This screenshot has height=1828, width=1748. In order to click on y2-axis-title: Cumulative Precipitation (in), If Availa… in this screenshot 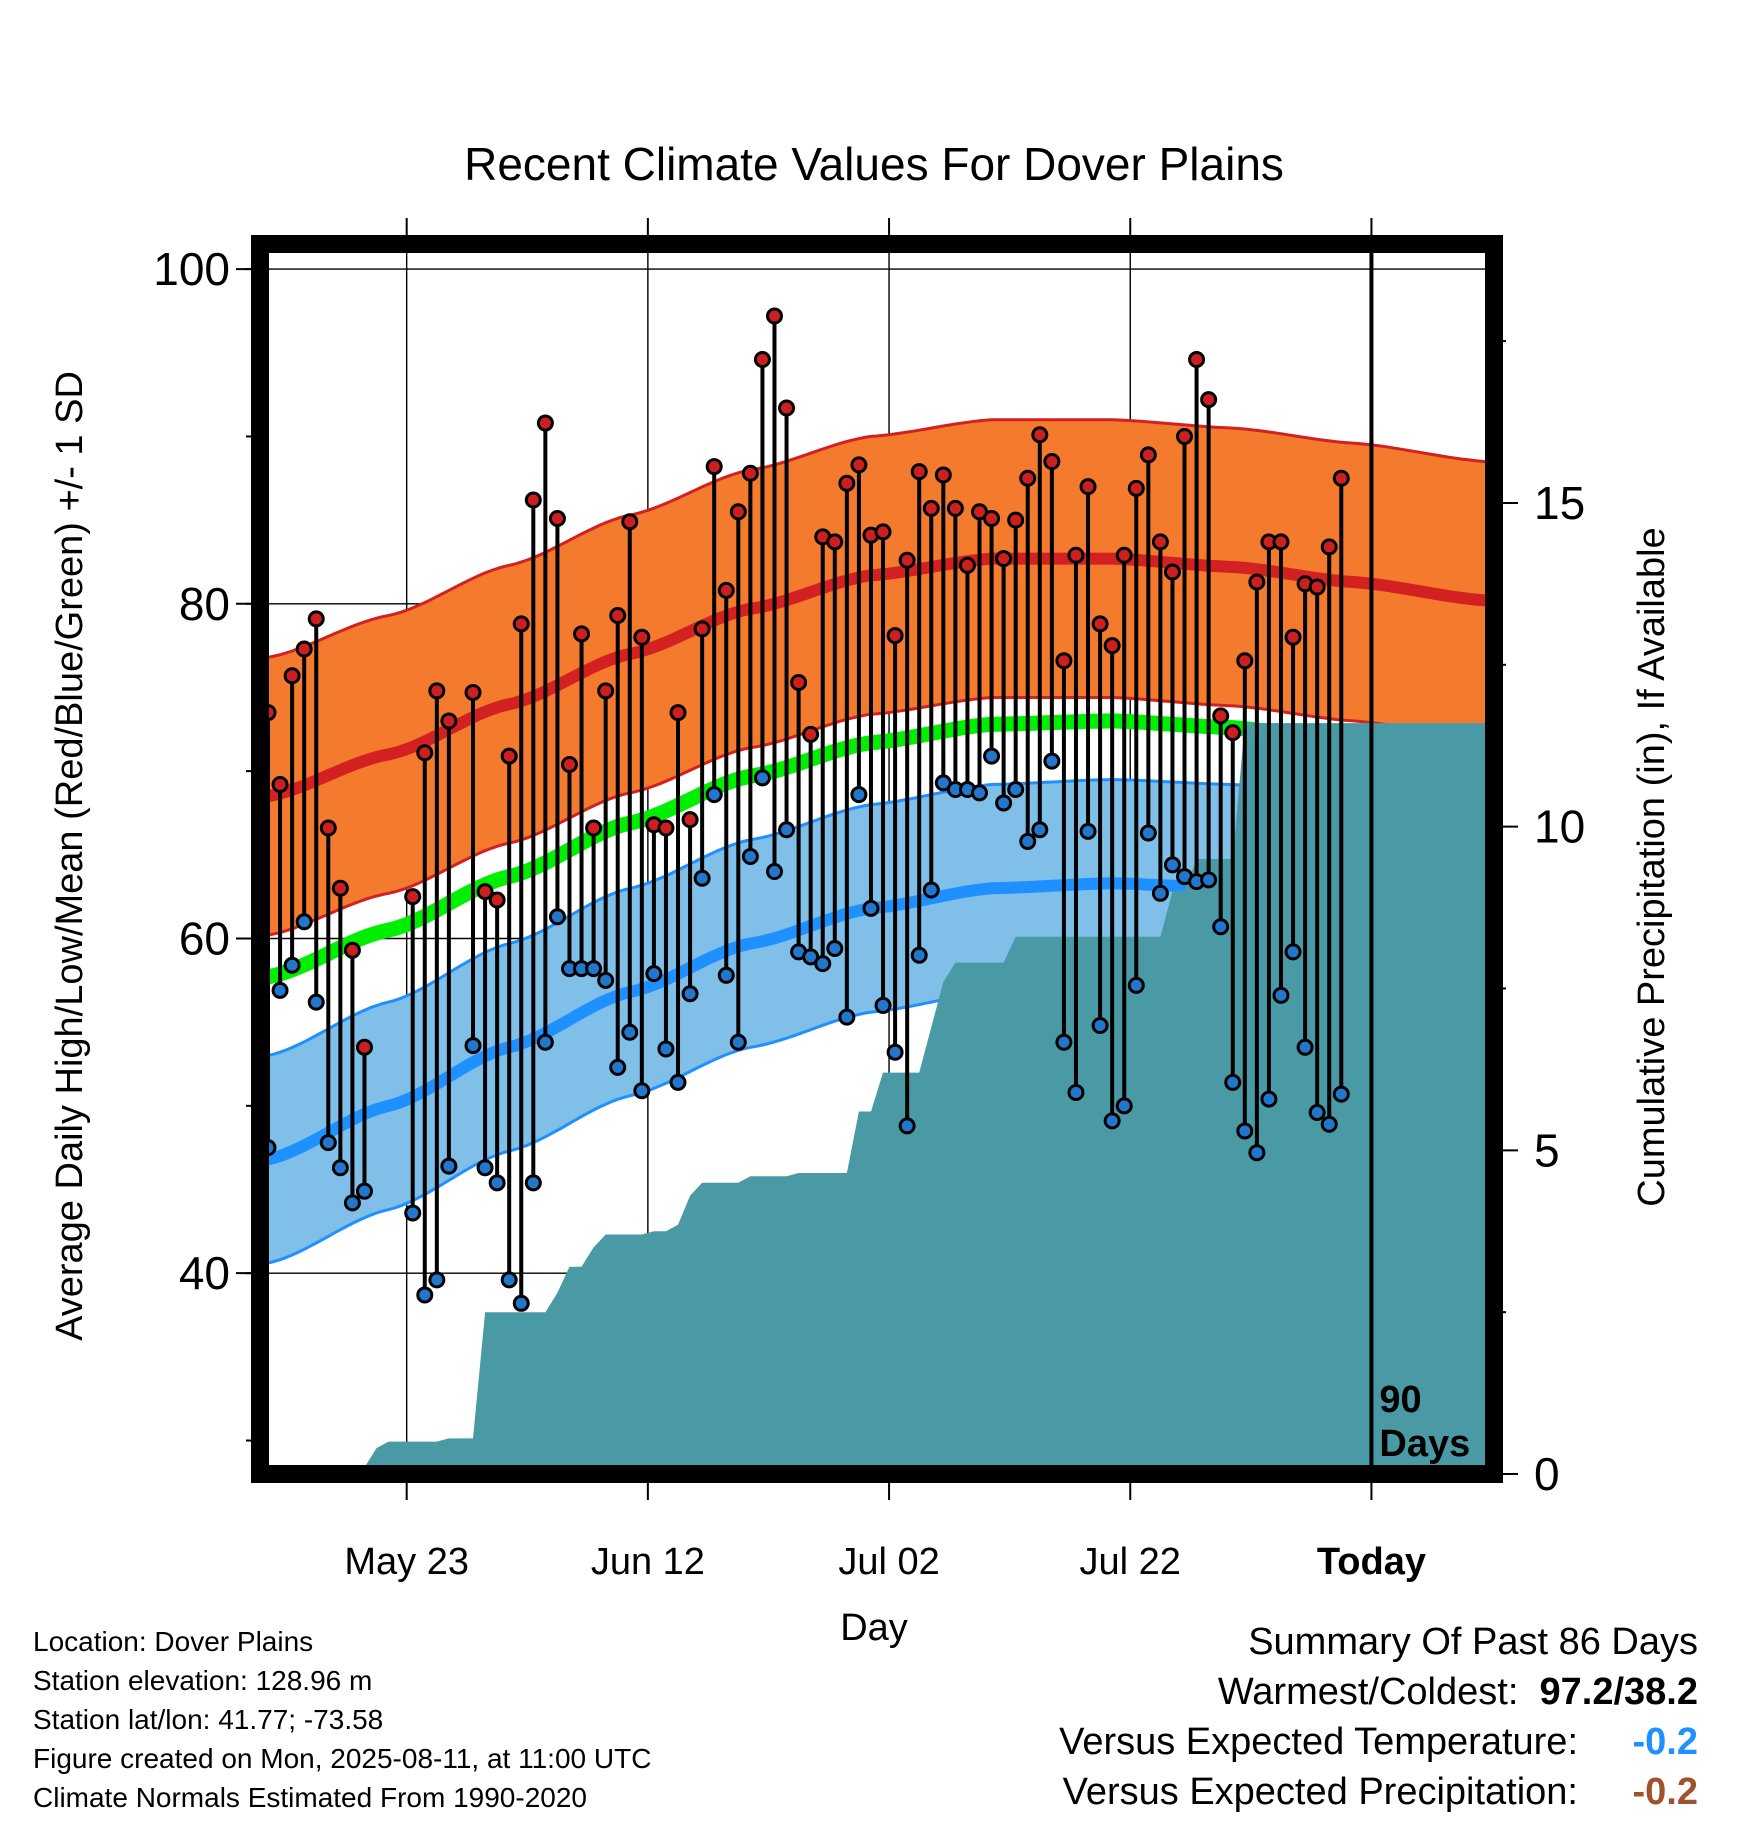, I will do `click(1652, 866)`.